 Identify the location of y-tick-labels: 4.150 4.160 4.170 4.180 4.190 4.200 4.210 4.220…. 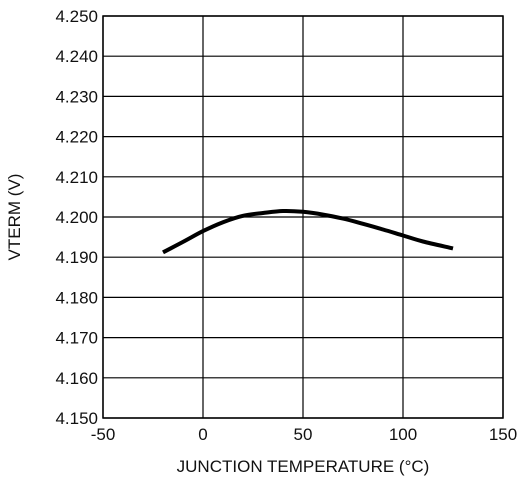
(76, 217).